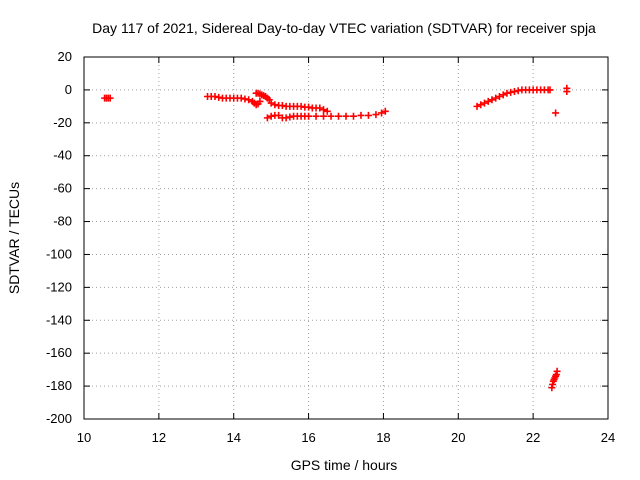 The height and width of the screenshot is (480, 640). I want to click on y-tick-label: -120, so click(59, 286).